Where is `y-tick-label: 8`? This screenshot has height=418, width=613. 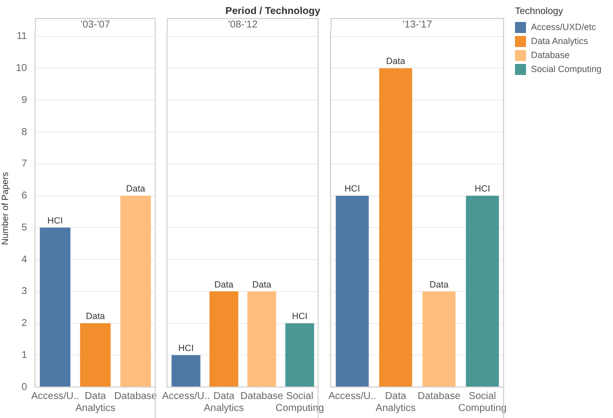 y-tick-label: 8 is located at coordinates (24, 132).